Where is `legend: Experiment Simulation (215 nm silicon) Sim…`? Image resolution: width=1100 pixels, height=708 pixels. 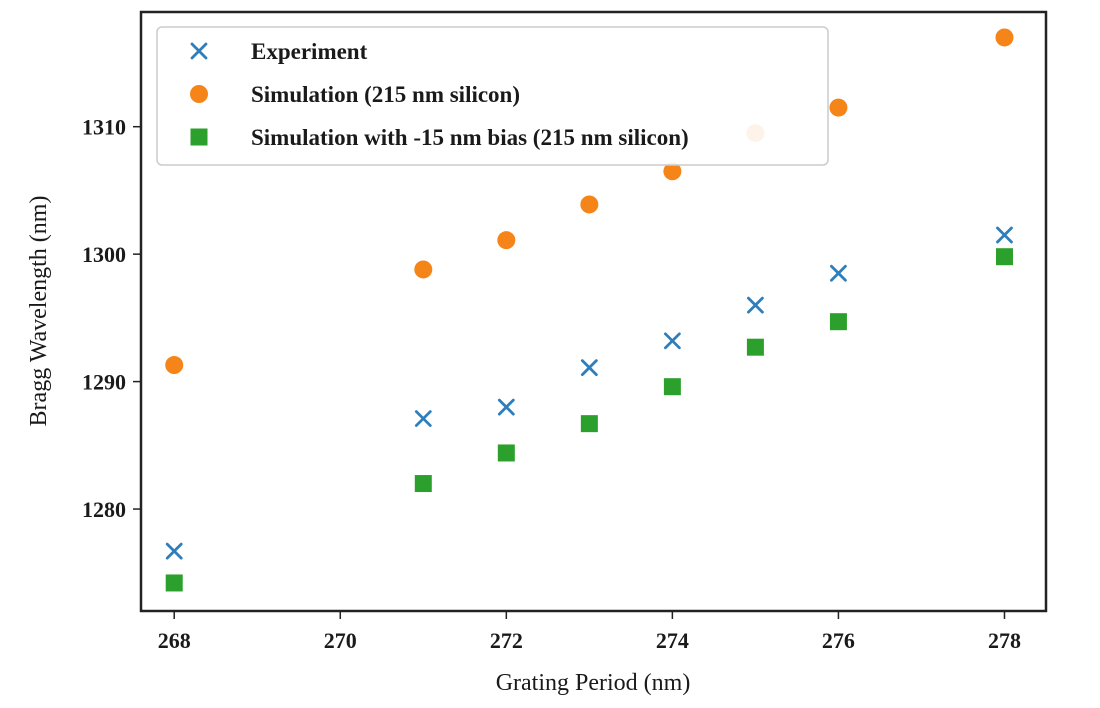 legend: Experiment Simulation (215 nm silicon) Sim… is located at coordinates (492, 96).